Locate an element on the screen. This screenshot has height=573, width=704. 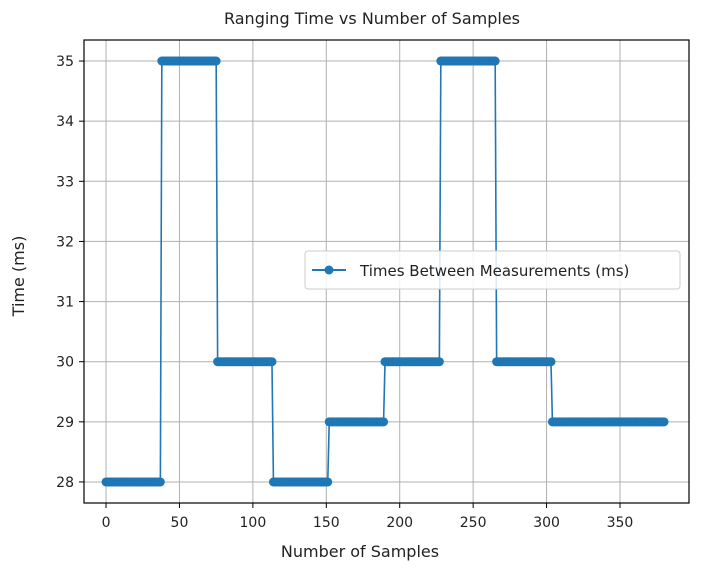
legend: Times Between Measurements (ms) is located at coordinates (492, 270).